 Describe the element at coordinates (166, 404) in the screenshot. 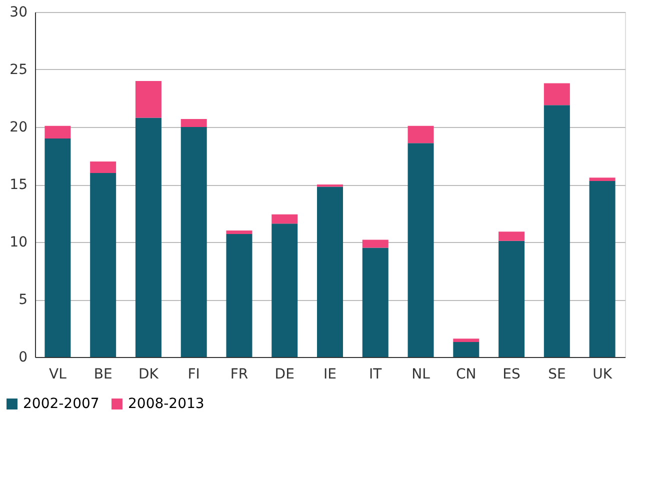

I see `legend-label: 2008-2013` at that location.